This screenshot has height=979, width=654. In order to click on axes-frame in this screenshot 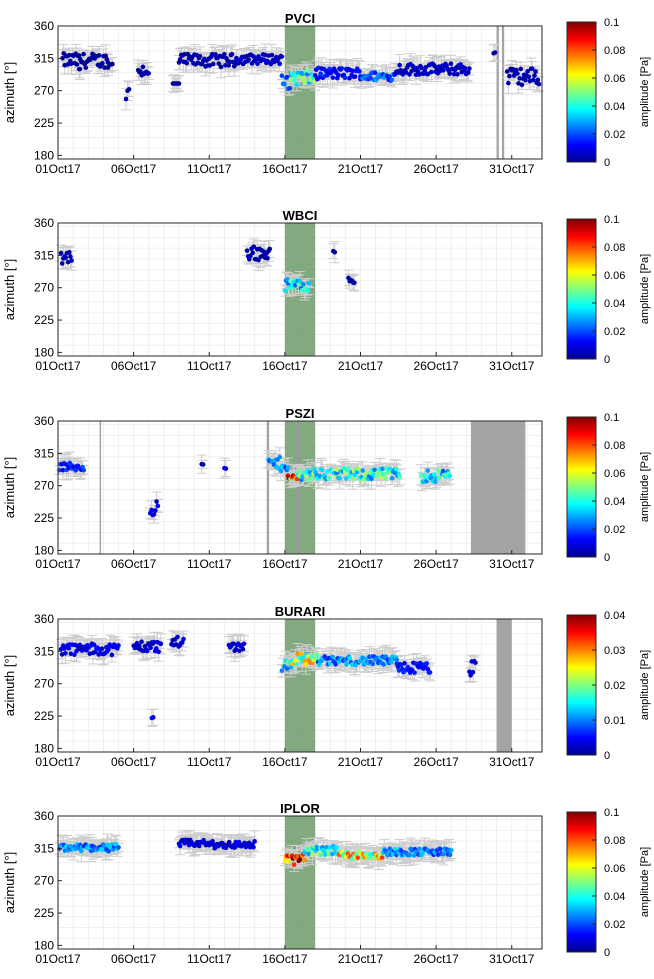, I will do `click(300, 487)`.